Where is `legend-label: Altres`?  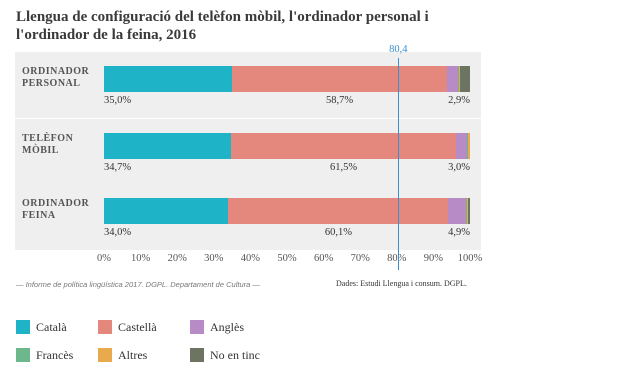
legend-label: Altres is located at coordinates (133, 355).